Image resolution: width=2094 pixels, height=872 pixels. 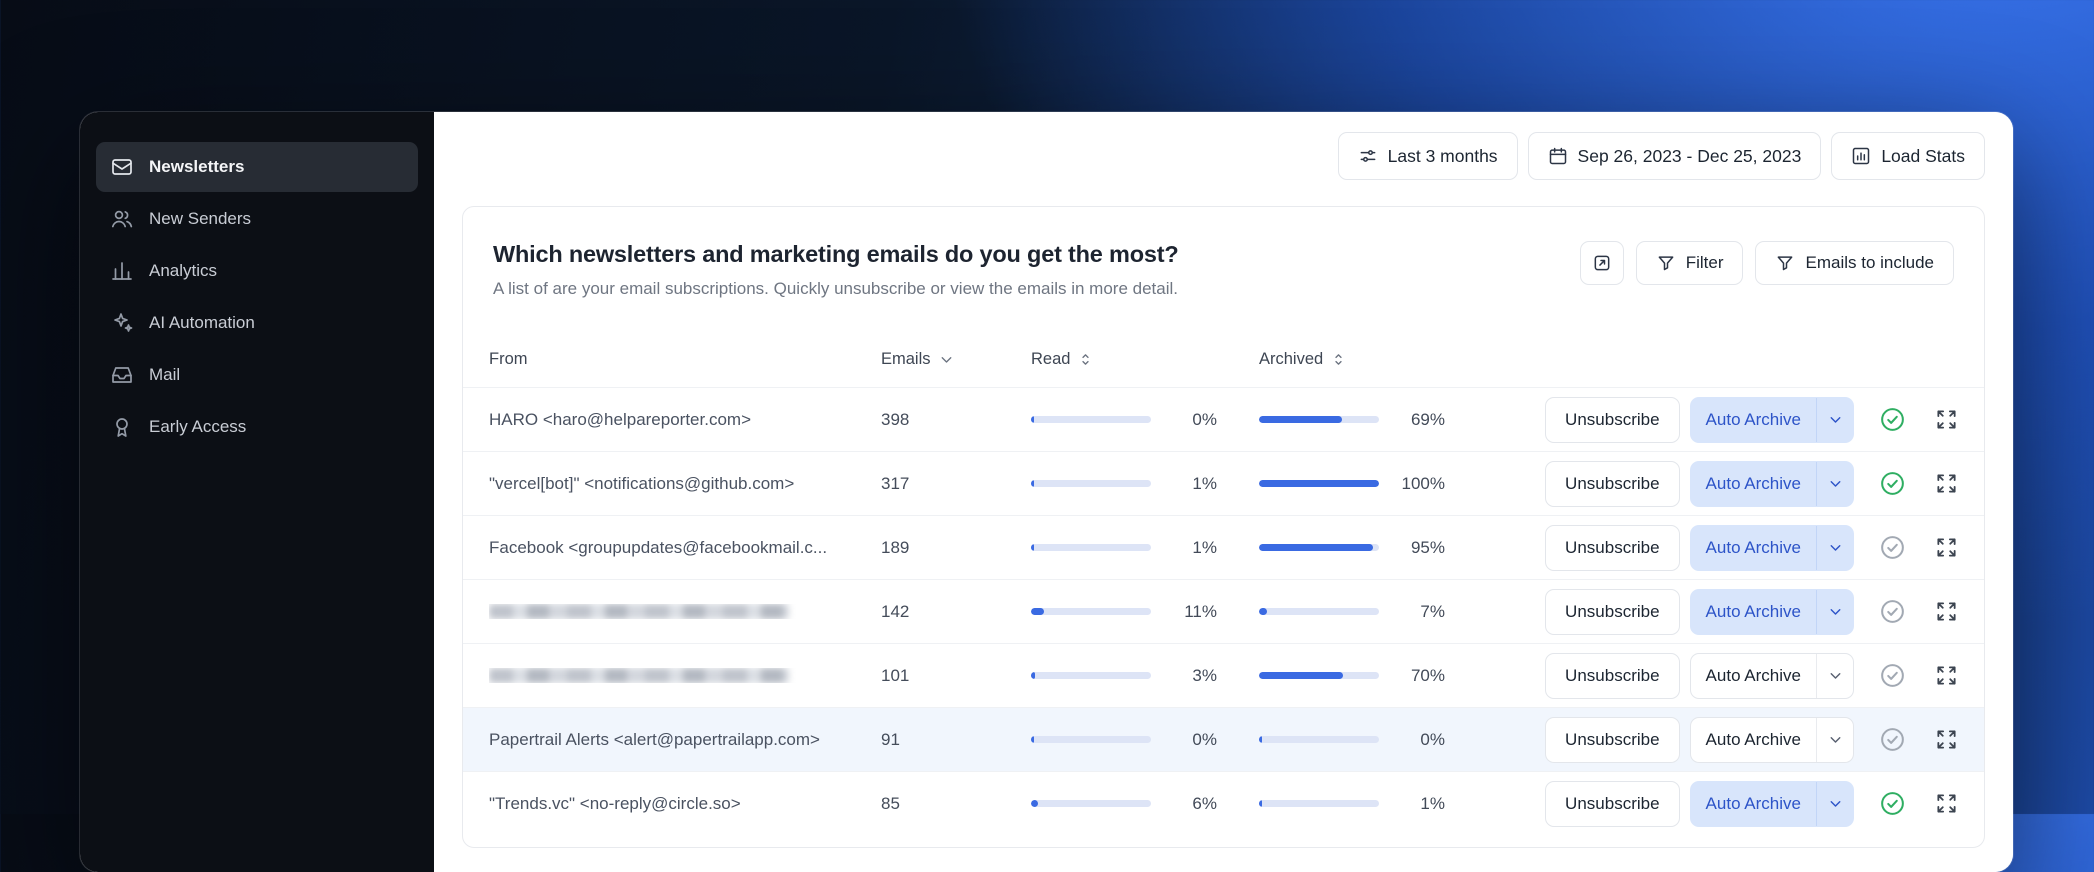 I want to click on archived-percent: 70%, so click(x=1427, y=675).